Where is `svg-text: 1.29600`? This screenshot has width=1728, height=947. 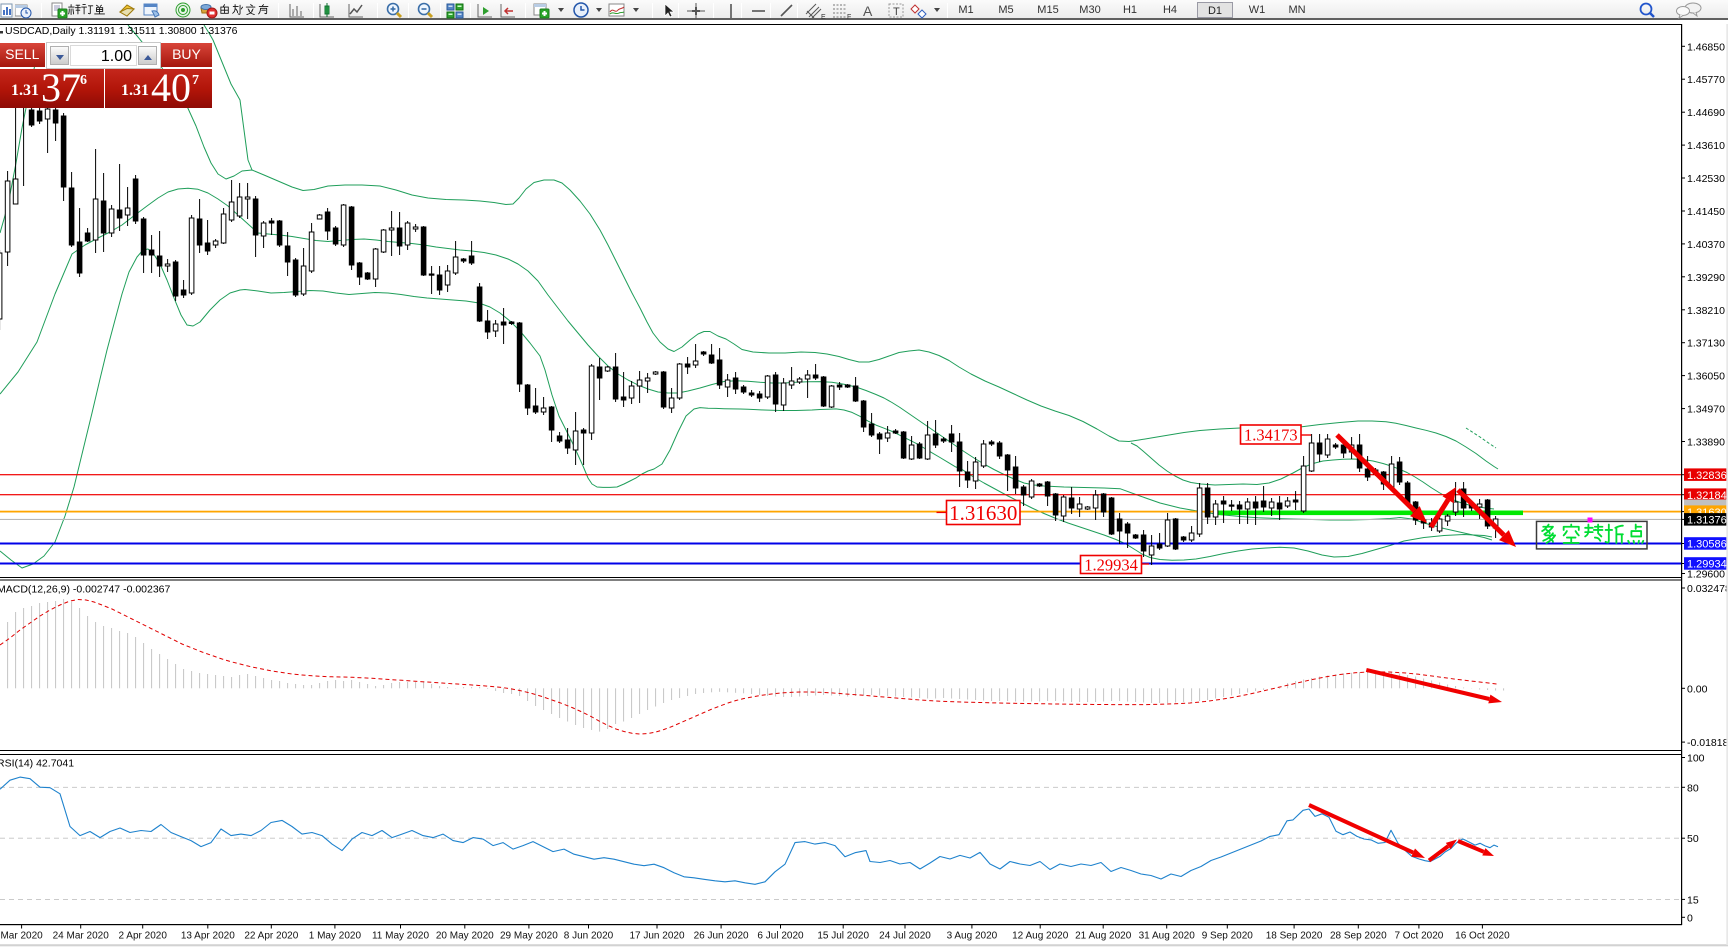
svg-text: 1.29600 is located at coordinates (1706, 575).